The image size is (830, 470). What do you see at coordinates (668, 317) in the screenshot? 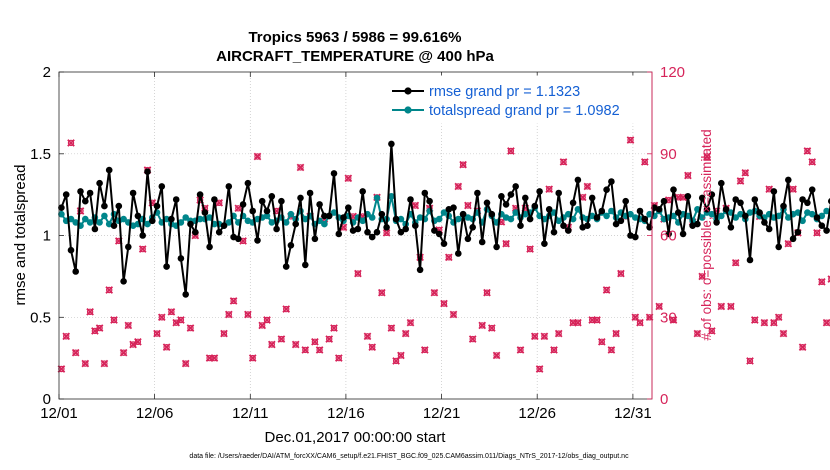
I see `y2-tick-label: 30` at bounding box center [668, 317].